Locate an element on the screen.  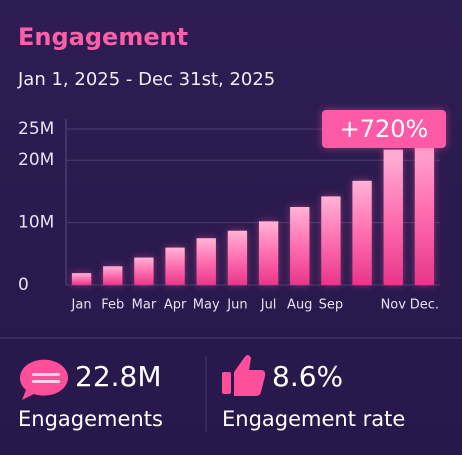
badge-label: +720% is located at coordinates (384, 129).